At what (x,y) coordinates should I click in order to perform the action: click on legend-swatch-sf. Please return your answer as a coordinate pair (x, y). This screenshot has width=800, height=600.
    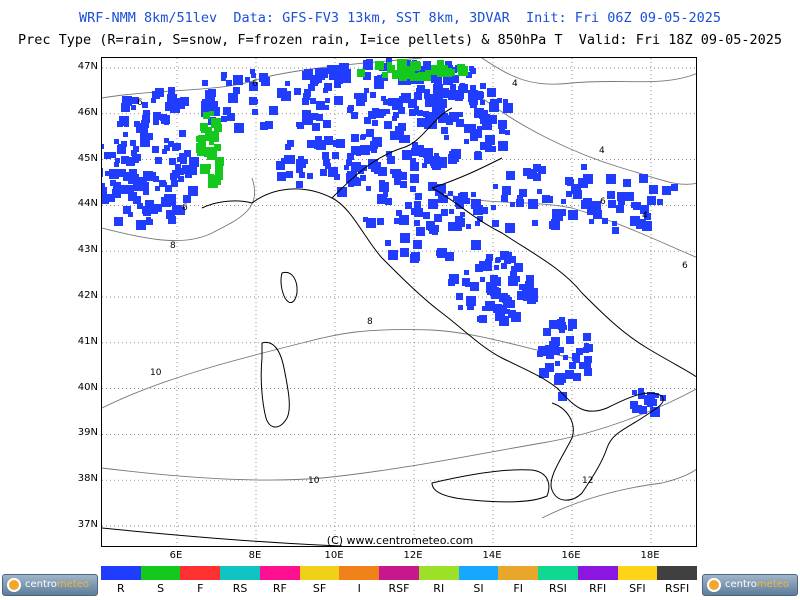
    Looking at the image, I should click on (319, 573).